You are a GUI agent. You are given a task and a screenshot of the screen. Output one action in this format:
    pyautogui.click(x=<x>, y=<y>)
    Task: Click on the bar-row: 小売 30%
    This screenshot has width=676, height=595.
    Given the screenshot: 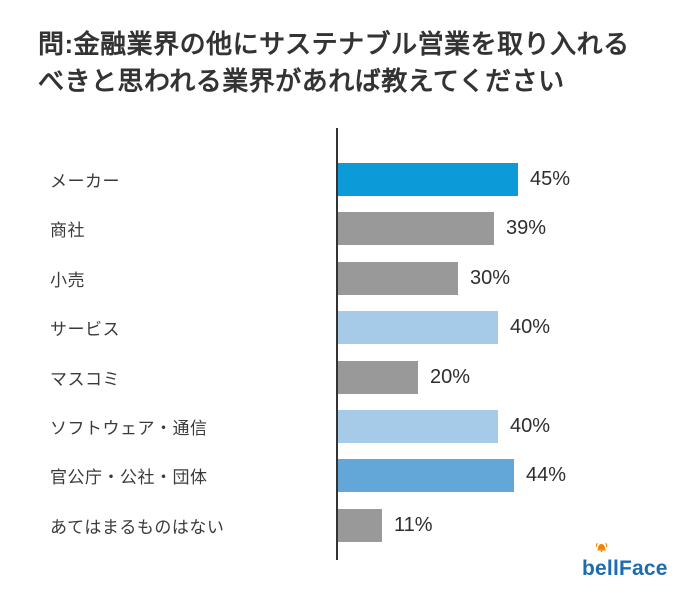 What is the action you would take?
    pyautogui.click(x=338, y=278)
    